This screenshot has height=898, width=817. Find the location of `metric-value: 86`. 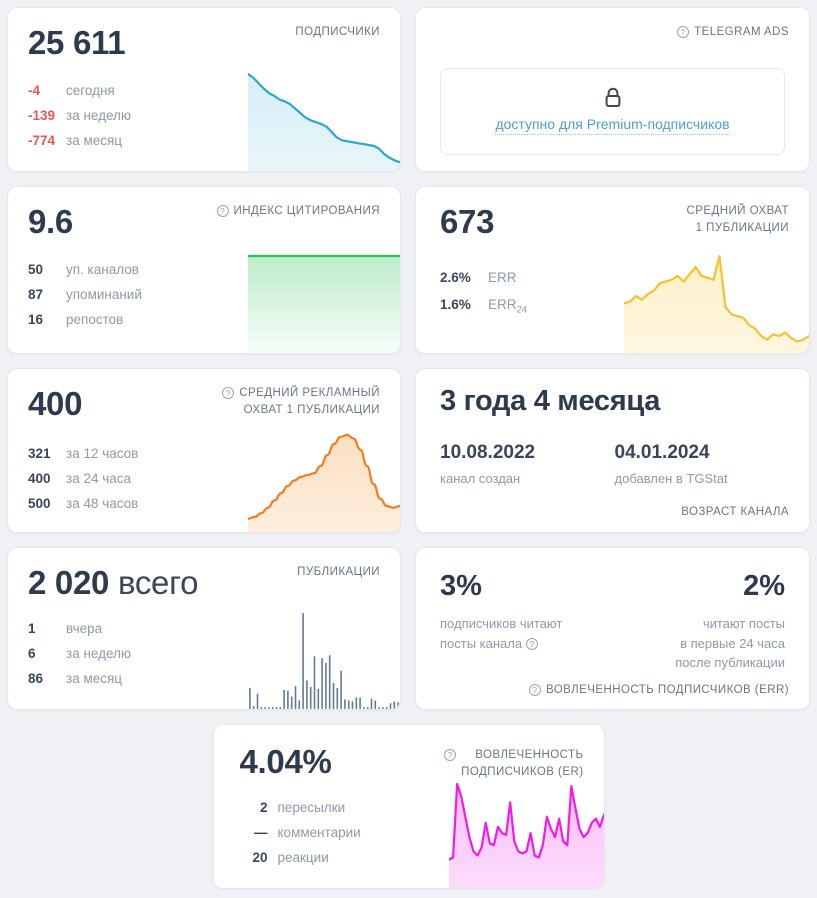

metric-value: 86 is located at coordinates (36, 678).